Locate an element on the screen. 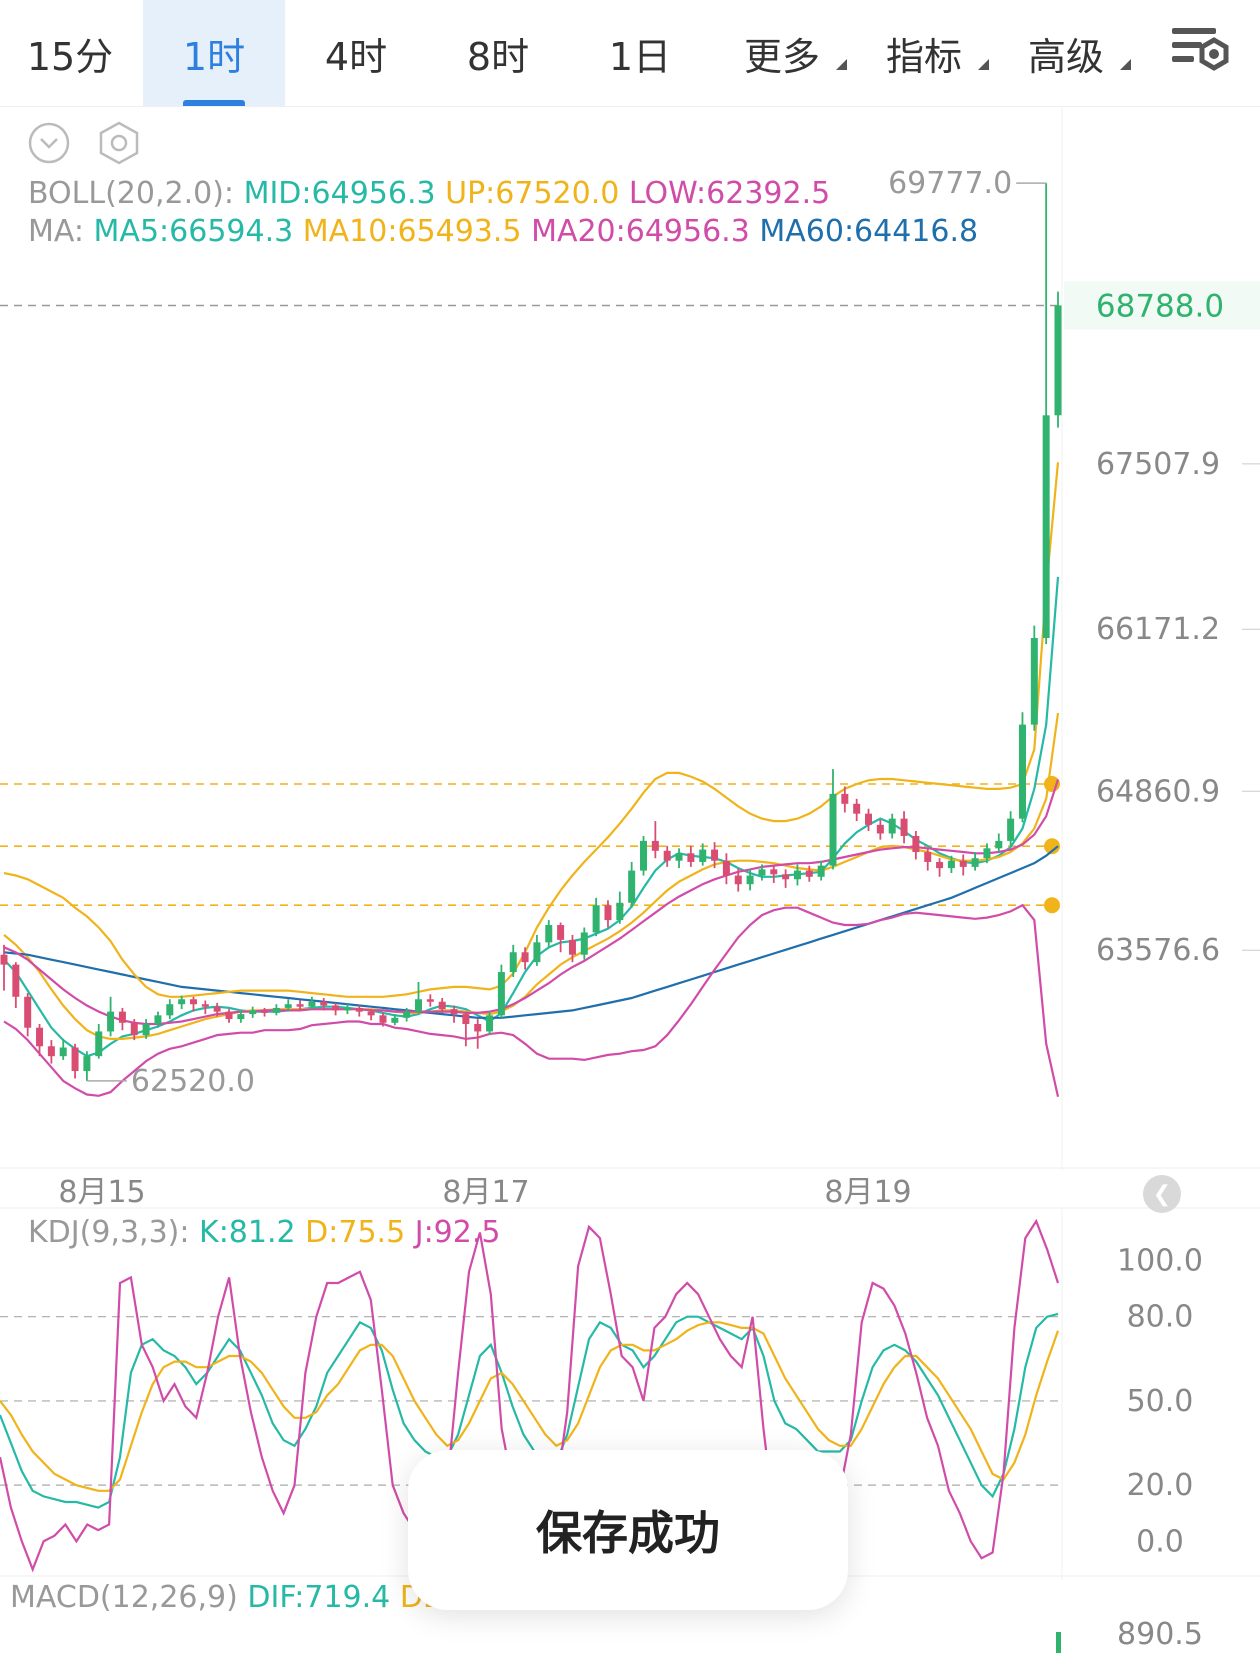 The image size is (1260, 1653). ma10-value: MA10:65493.5 is located at coordinates (412, 231).